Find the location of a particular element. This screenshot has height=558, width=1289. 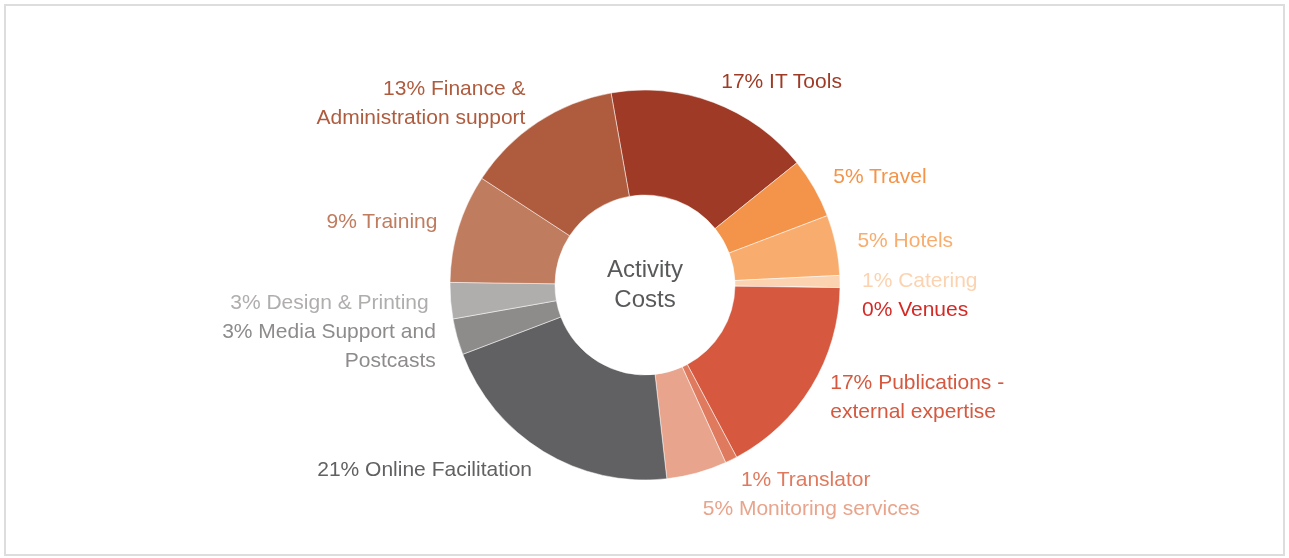

slice-label: 1% Catering is located at coordinates (919, 279).